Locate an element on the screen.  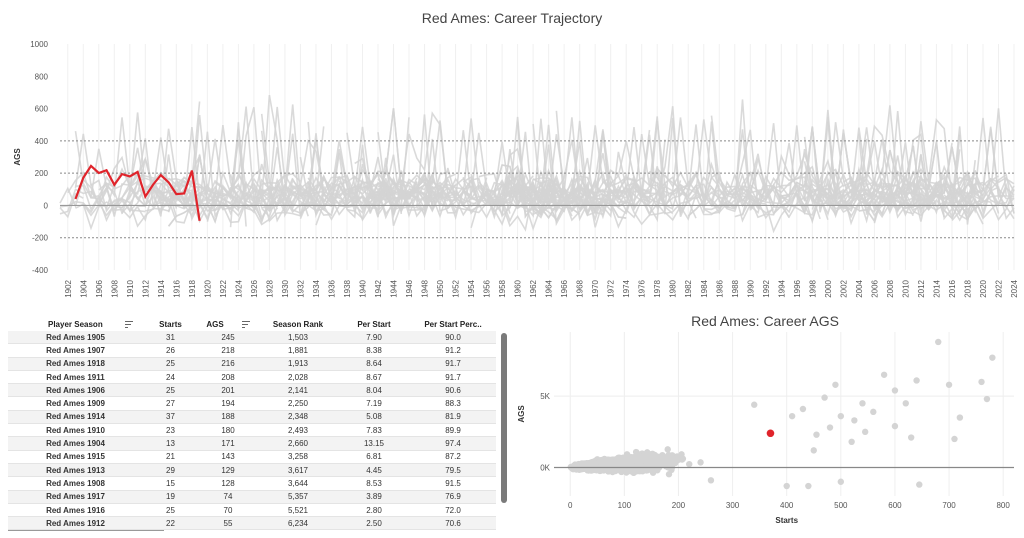
table-row: Red Ames 1905 31 245 1,503 7.90 90.0 is located at coordinates (252, 338).